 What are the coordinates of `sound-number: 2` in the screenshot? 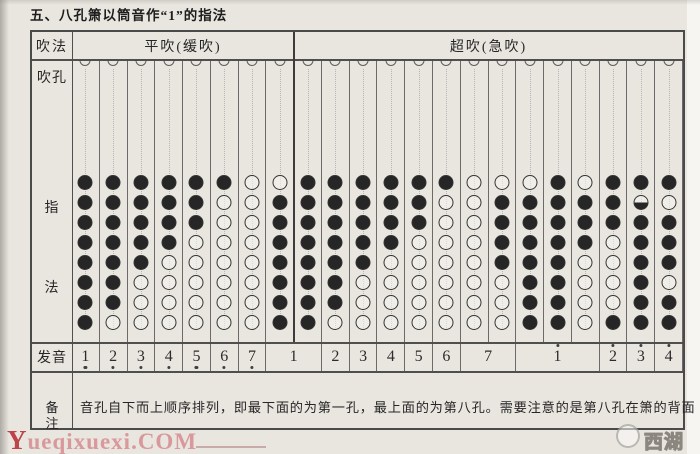 It's located at (335, 356).